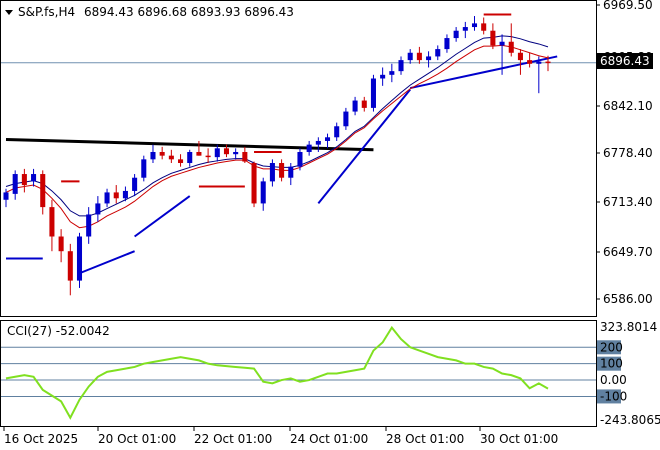 The height and width of the screenshot is (450, 660). Describe the element at coordinates (628, 252) in the screenshot. I see `price-tick-label: 6649.70` at that location.